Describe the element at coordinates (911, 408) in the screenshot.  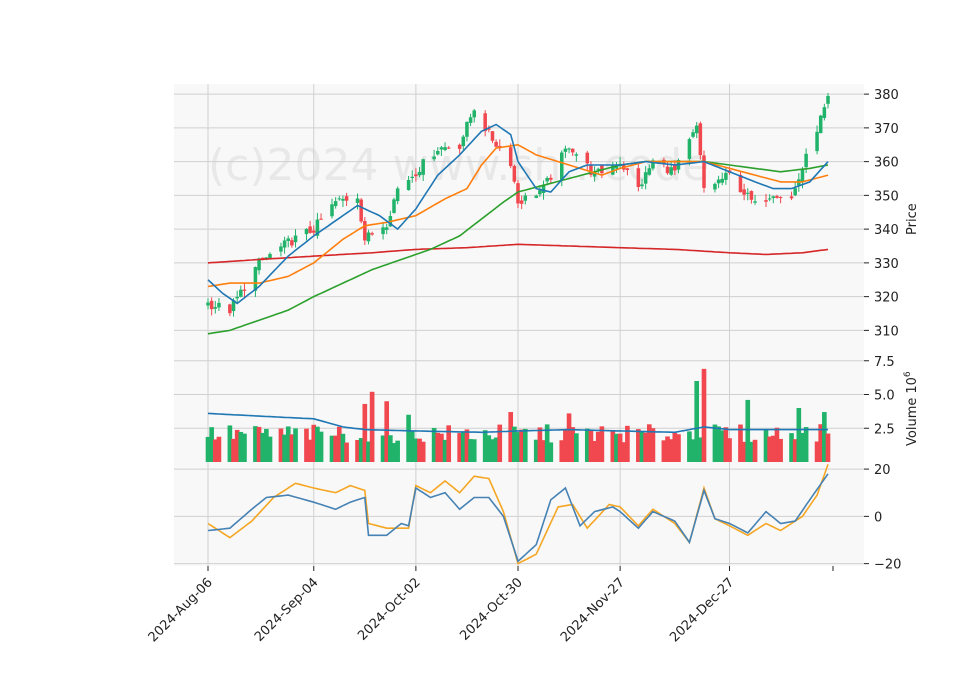
I see `volume-axis-label: Volume 106` at that location.